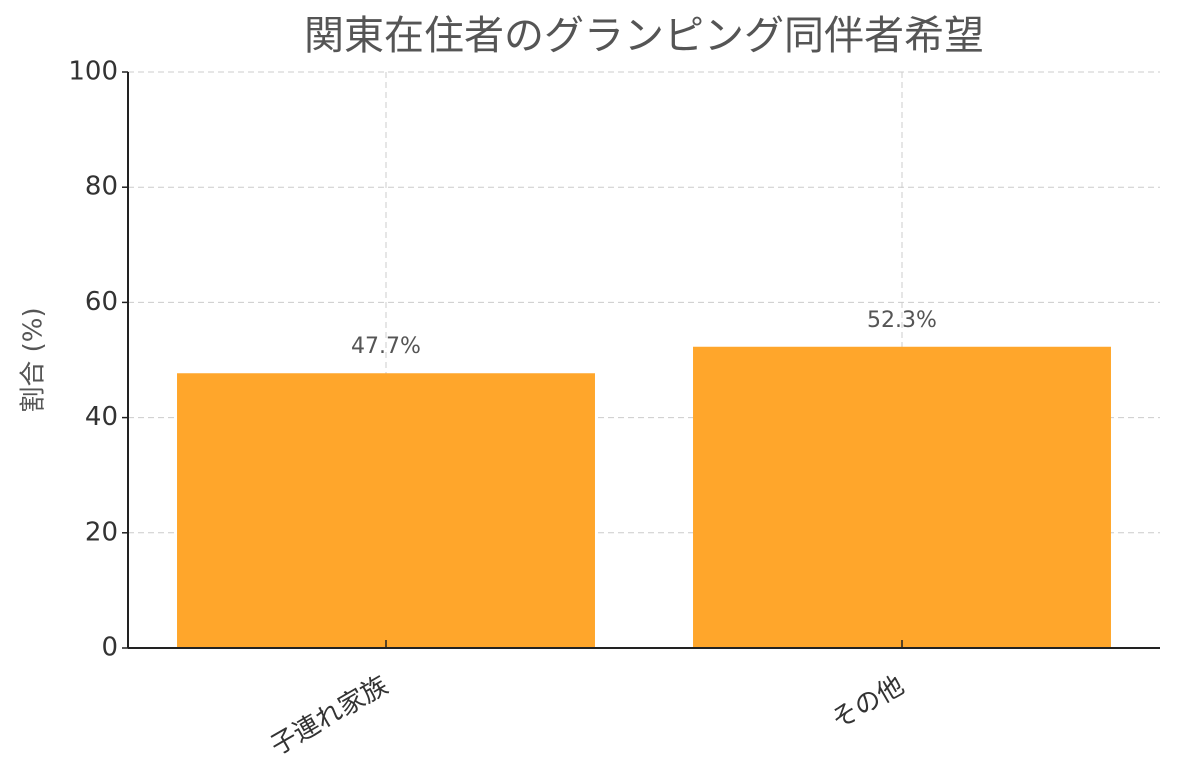 This screenshot has height=780, width=1180. Describe the element at coordinates (330, 716) in the screenshot. I see `x-tick-label: 子連れ家族` at that location.